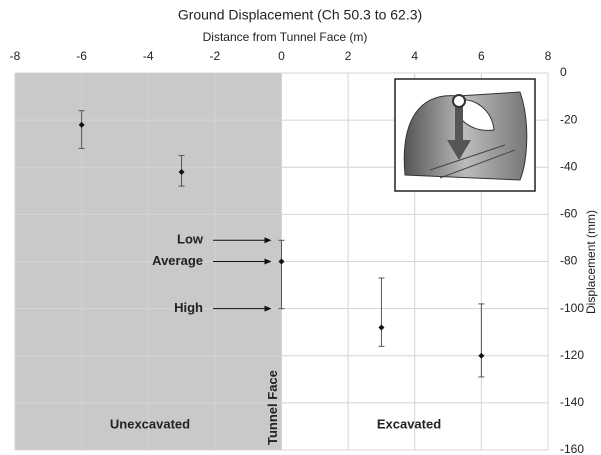 The image size is (601, 455). I want to click on y-tick-label: -100, so click(572, 308).